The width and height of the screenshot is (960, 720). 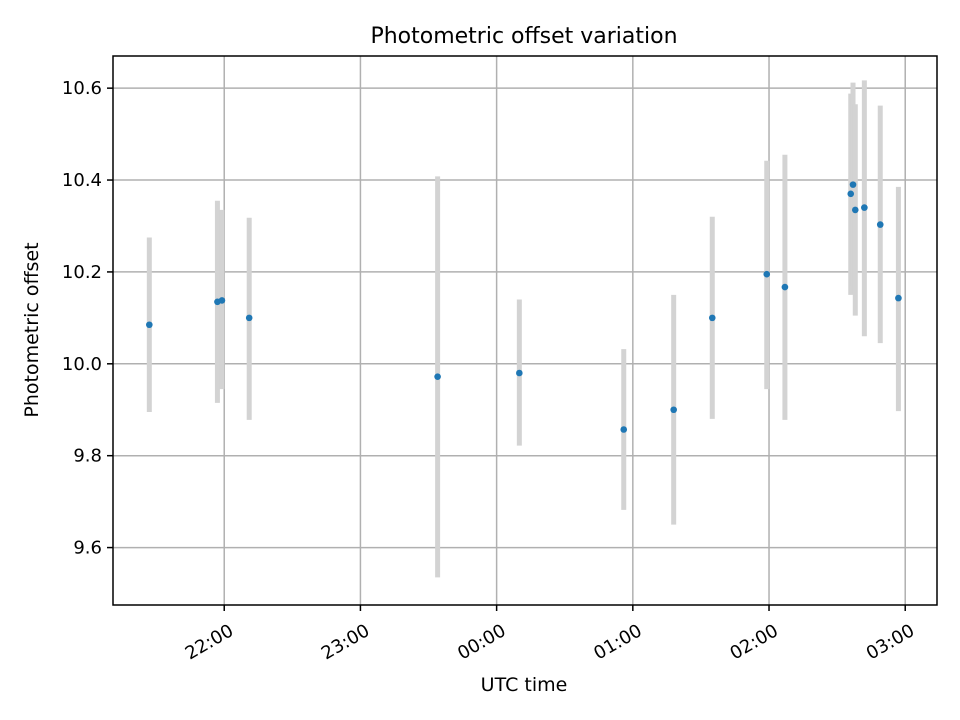 I want to click on x-axis-label: UTC time, so click(x=524, y=685).